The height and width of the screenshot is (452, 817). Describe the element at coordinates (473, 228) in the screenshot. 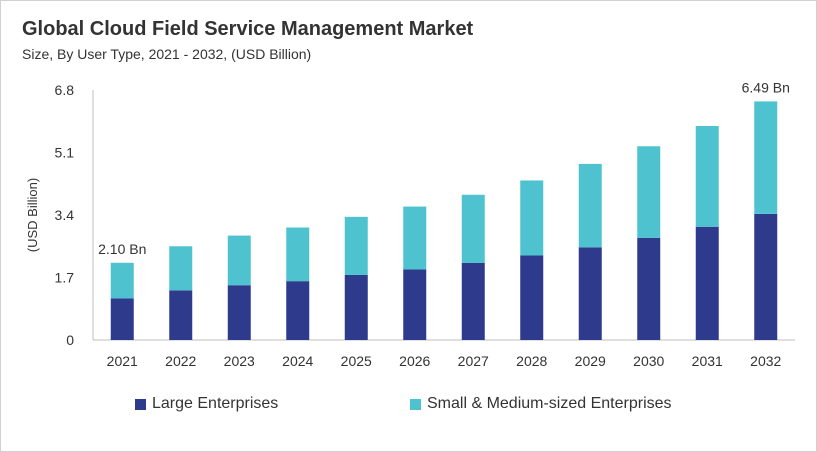

I see `bar-small-medium-enterprises-2027` at that location.